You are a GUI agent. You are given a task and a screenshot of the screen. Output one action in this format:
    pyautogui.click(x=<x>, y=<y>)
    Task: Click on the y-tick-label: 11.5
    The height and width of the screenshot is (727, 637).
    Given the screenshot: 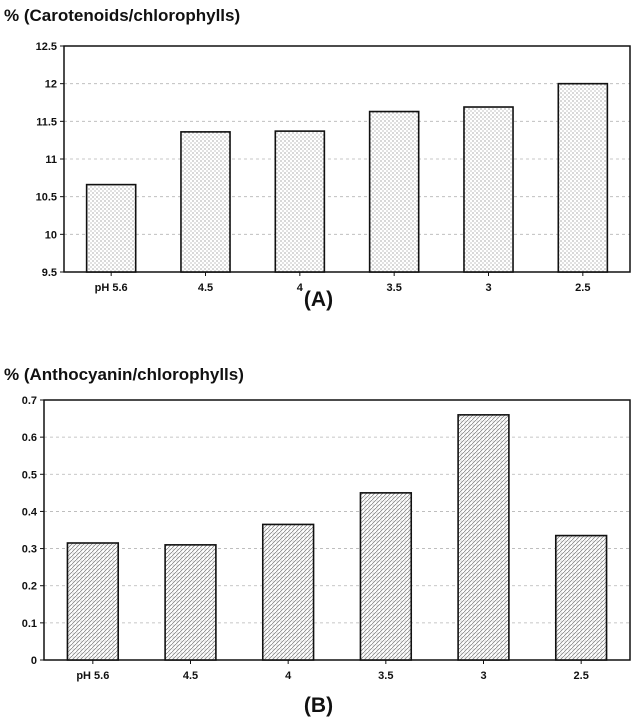 What is the action you would take?
    pyautogui.click(x=46, y=122)
    